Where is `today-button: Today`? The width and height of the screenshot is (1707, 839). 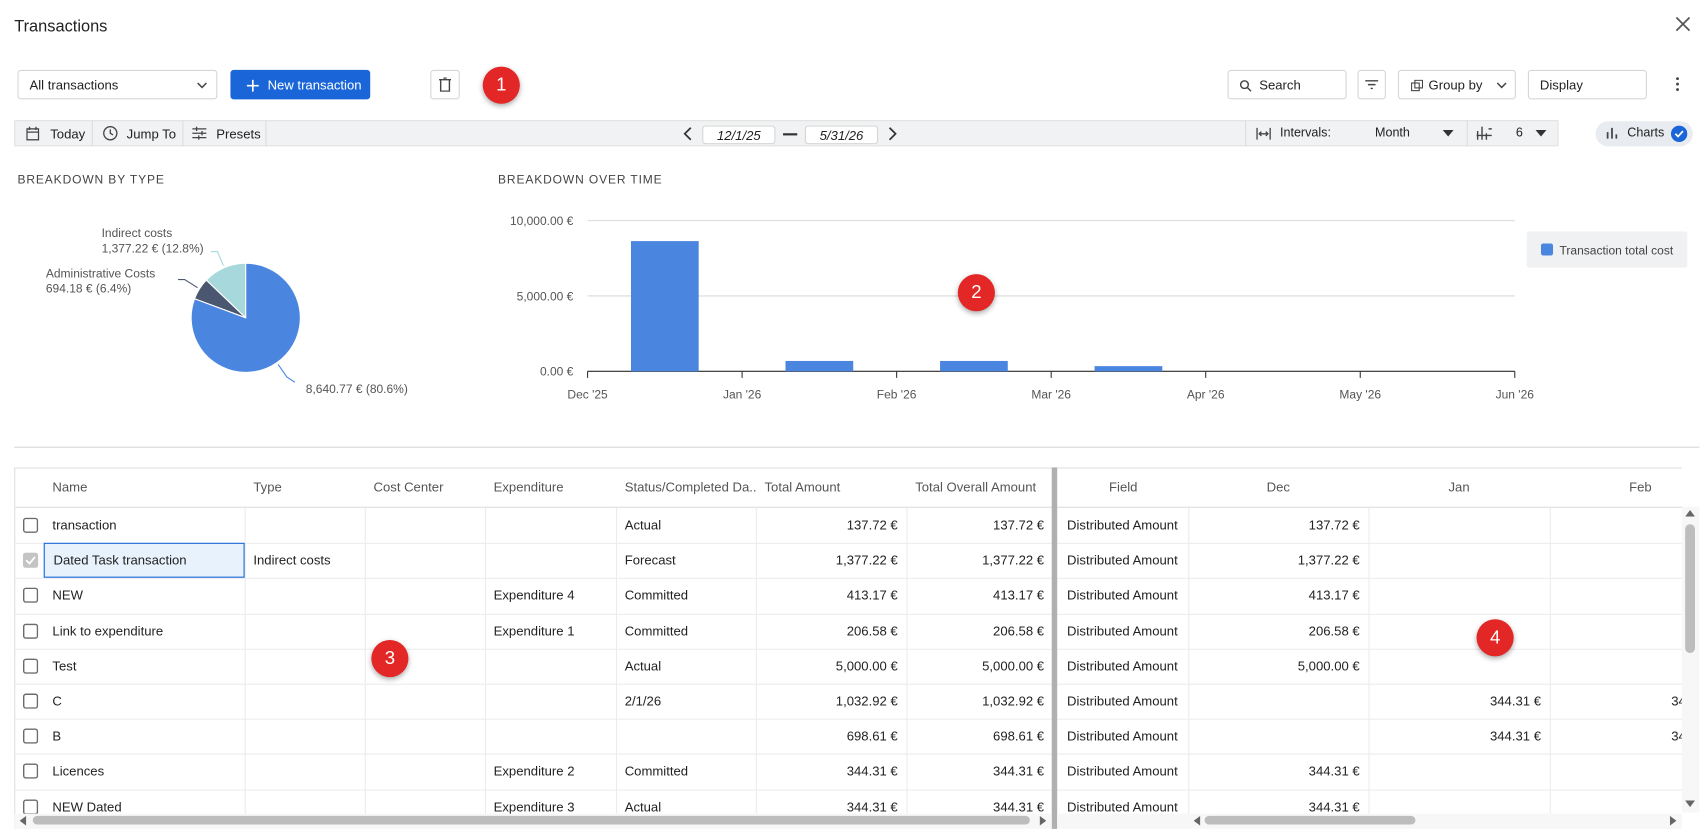 today-button: Today is located at coordinates (68, 134).